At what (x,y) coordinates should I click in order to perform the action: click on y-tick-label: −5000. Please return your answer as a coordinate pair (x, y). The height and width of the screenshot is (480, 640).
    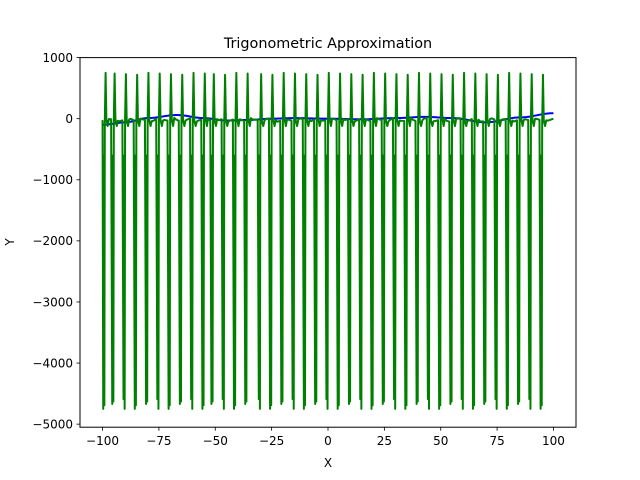
    Looking at the image, I should click on (52, 424).